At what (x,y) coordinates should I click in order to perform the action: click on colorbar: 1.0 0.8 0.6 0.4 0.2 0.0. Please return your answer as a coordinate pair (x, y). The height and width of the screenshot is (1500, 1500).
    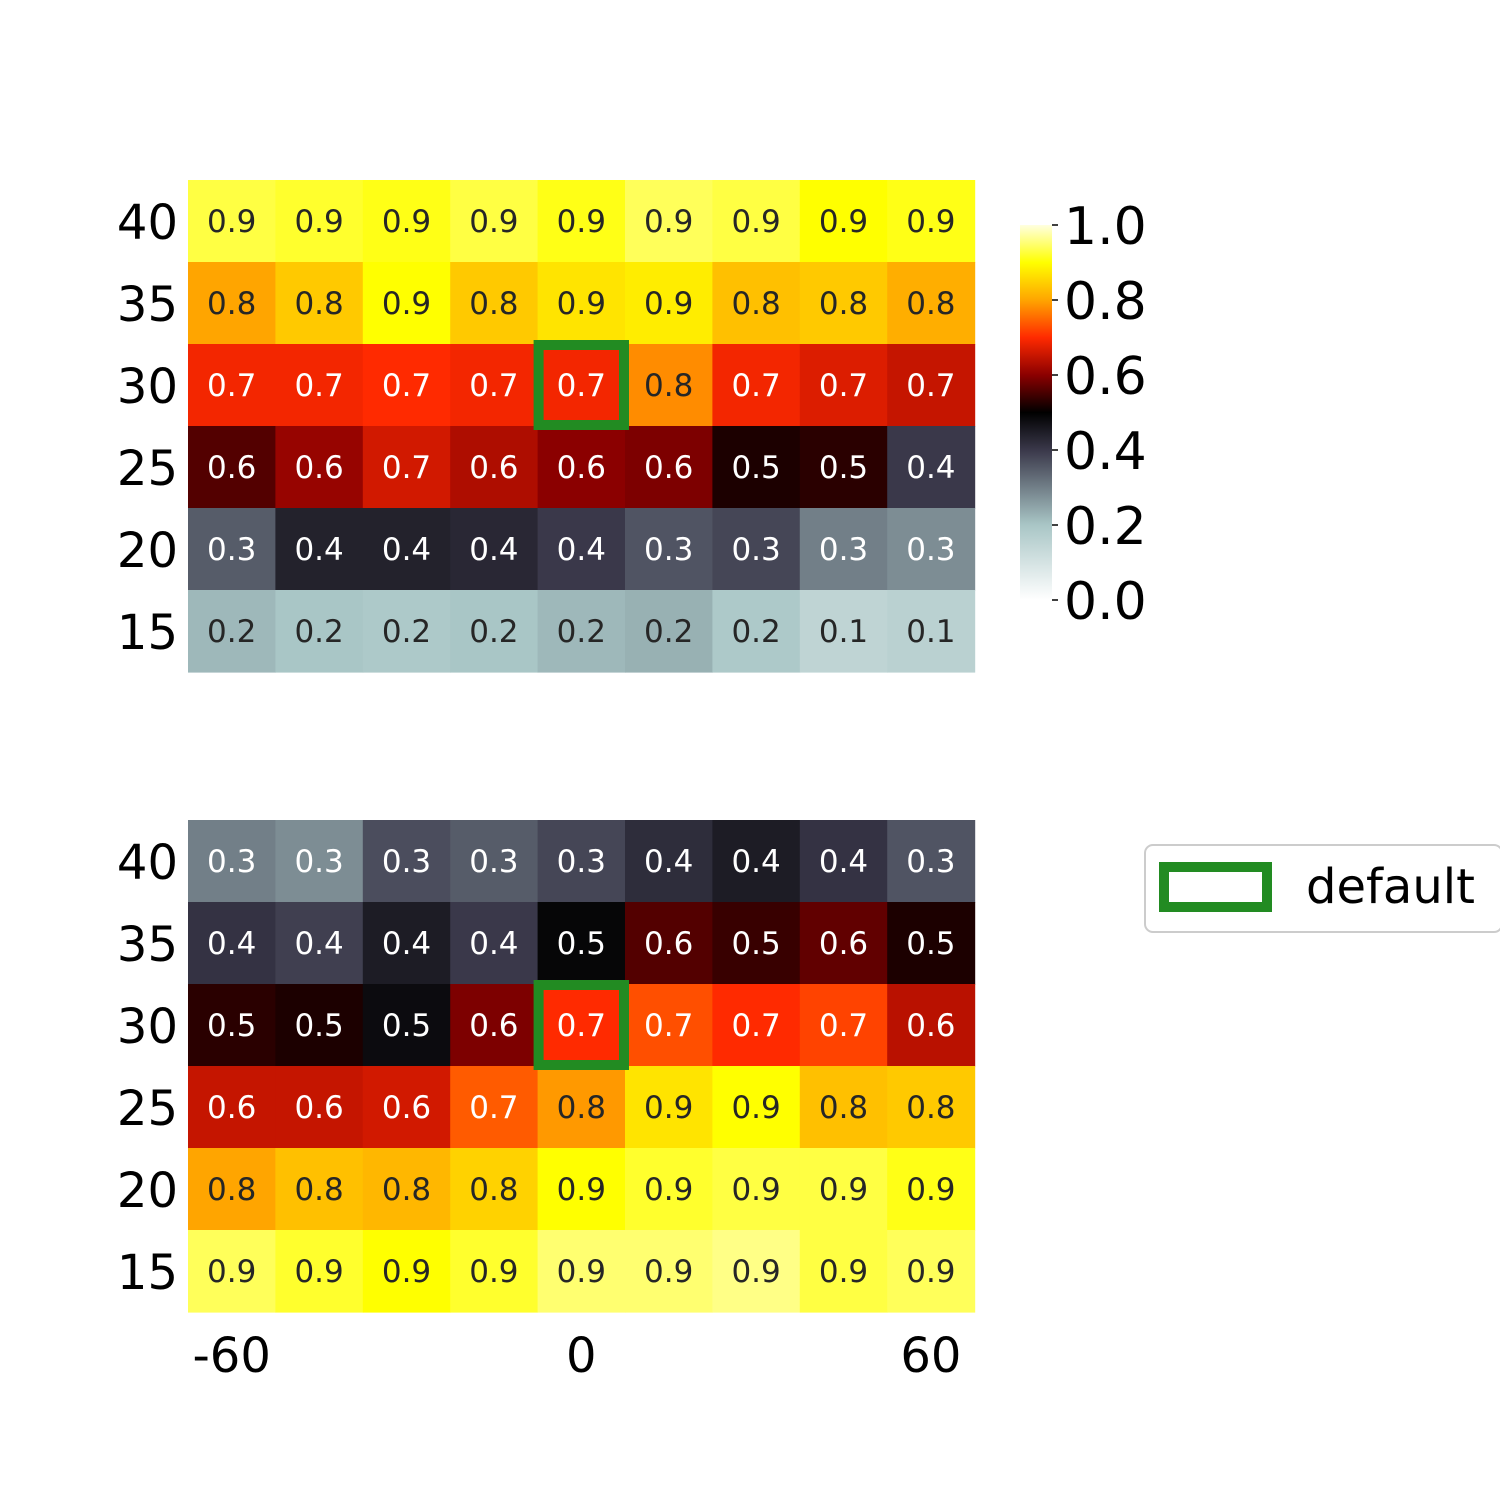
    Looking at the image, I should click on (1083, 414).